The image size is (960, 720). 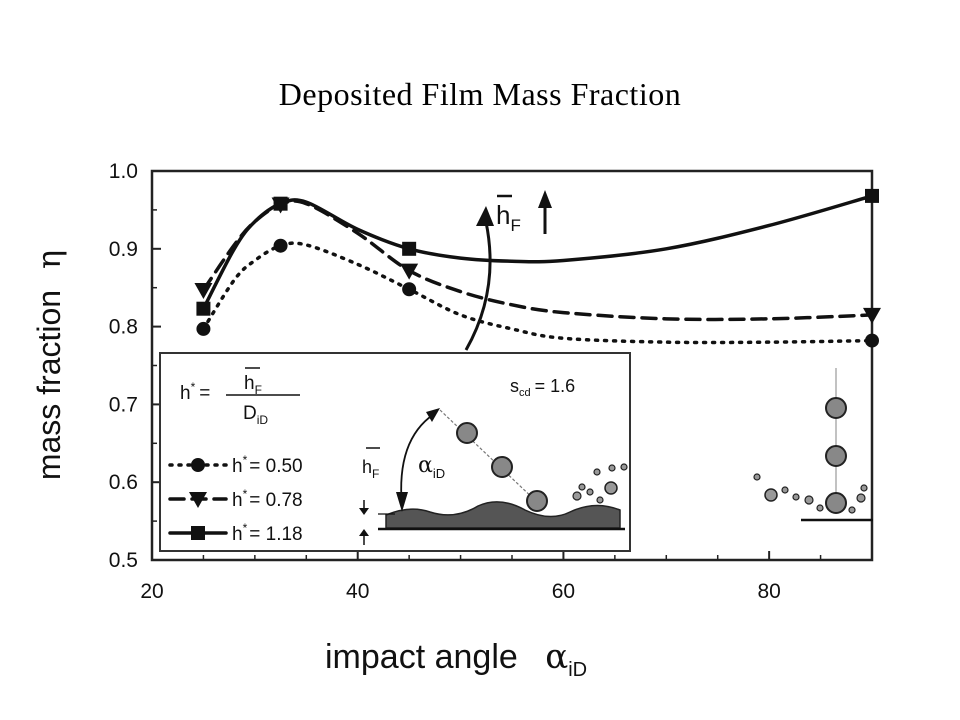 What do you see at coordinates (123, 327) in the screenshot?
I see `y-tick-label: 0.8` at bounding box center [123, 327].